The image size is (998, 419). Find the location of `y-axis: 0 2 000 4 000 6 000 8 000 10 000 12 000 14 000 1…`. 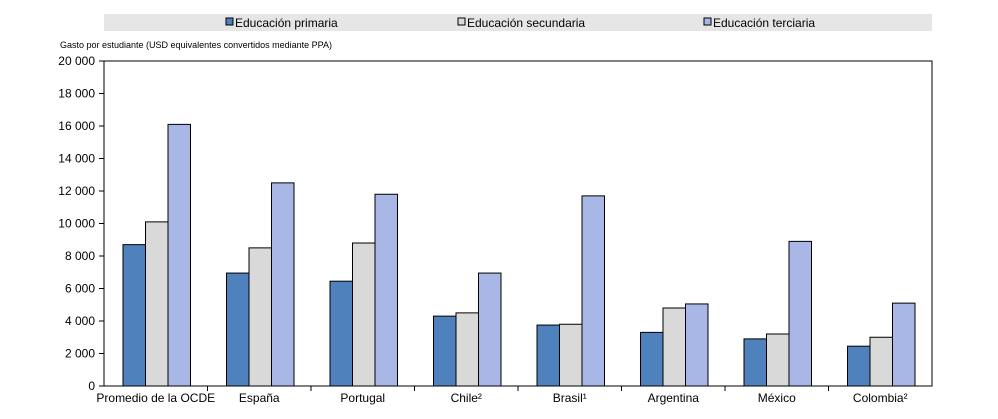

y-axis: 0 2 000 4 000 6 000 8 000 10 000 12 000 14 000 1… is located at coordinates (81, 223).